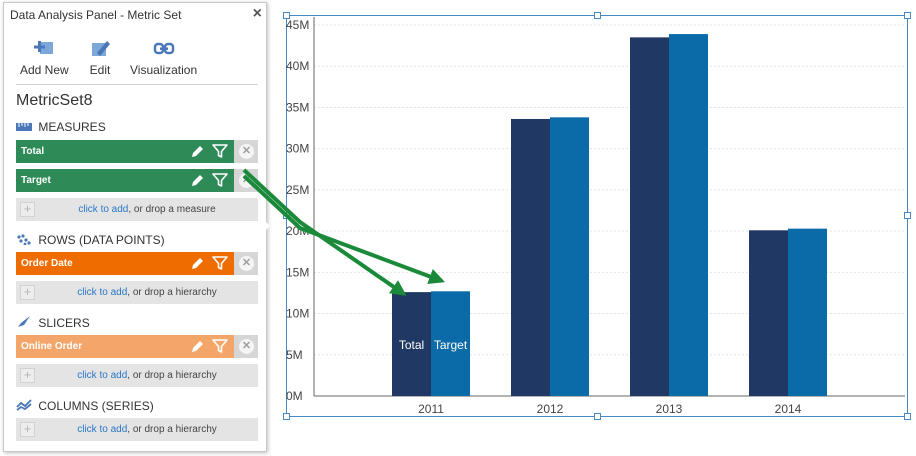  What do you see at coordinates (688, 215) in the screenshot?
I see `bar-target-2013` at bounding box center [688, 215].